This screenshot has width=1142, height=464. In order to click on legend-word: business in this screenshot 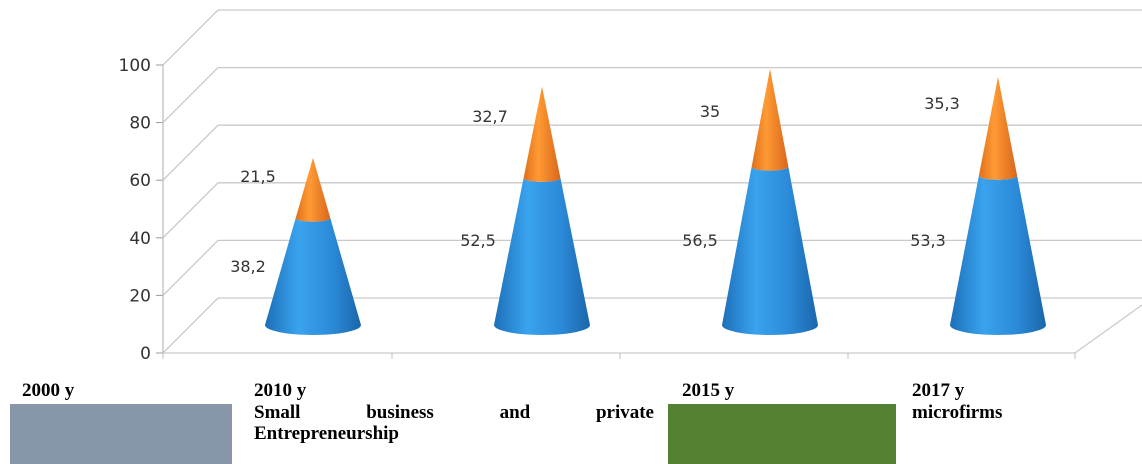, I will do `click(400, 412)`.